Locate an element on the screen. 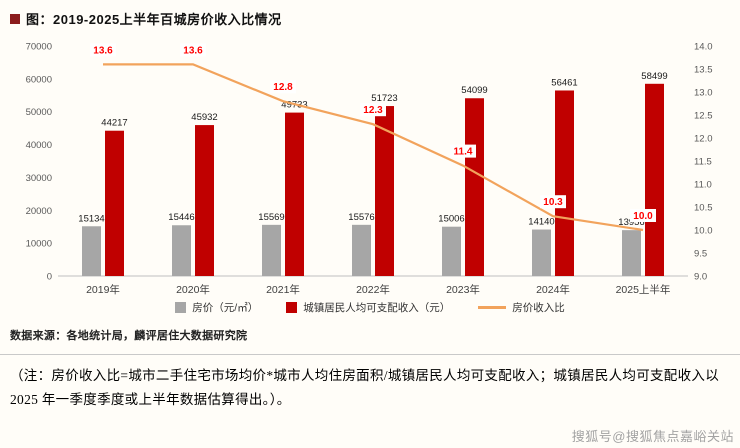 The height and width of the screenshot is (448, 740). title-bullet-icon is located at coordinates (15, 18).